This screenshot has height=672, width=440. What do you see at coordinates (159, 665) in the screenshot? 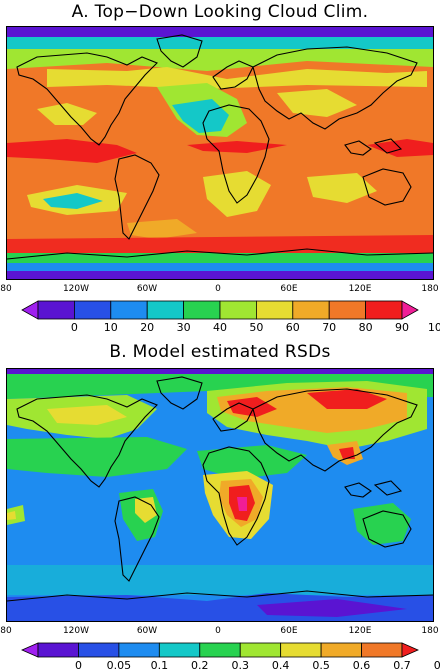
I see `colorbar-label: 0.1` at bounding box center [159, 665].